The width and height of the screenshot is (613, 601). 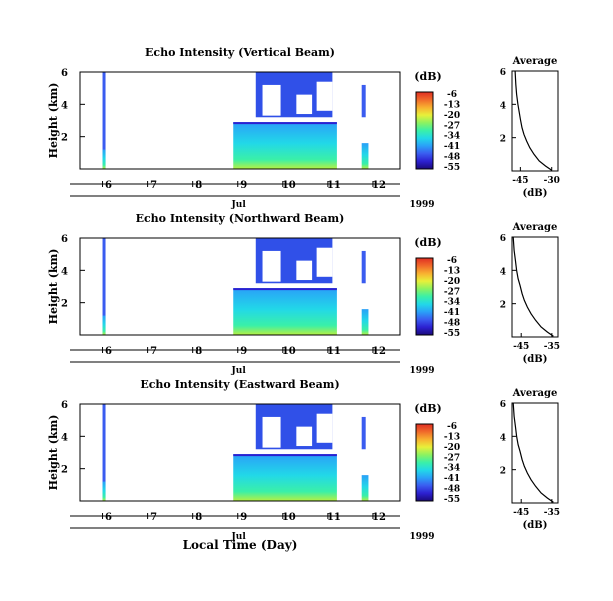 What do you see at coordinates (240, 52) in the screenshot?
I see `heatmap-title: Echo Intensity (Vertical Beam)` at bounding box center [240, 52].